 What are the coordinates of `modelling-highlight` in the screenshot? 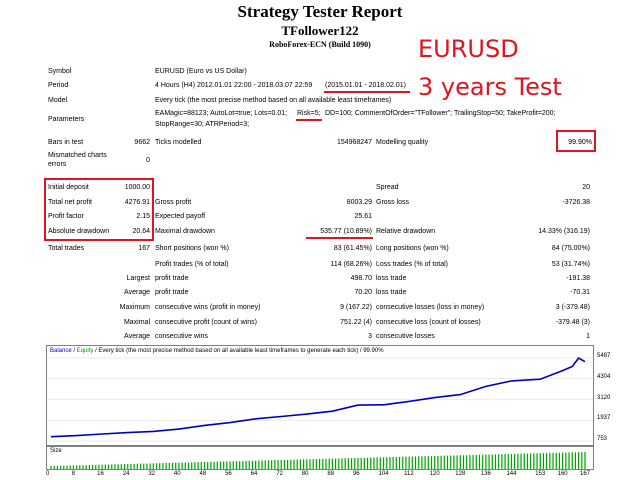 It's located at (576, 141).